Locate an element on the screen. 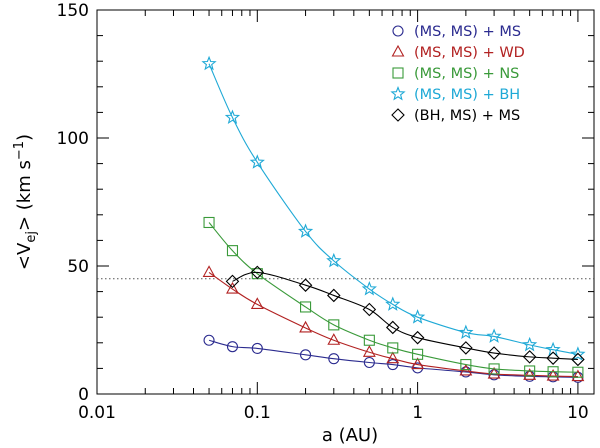 This screenshot has width=600, height=448. legend-entry: (MS, MS) + BH is located at coordinates (467, 95).